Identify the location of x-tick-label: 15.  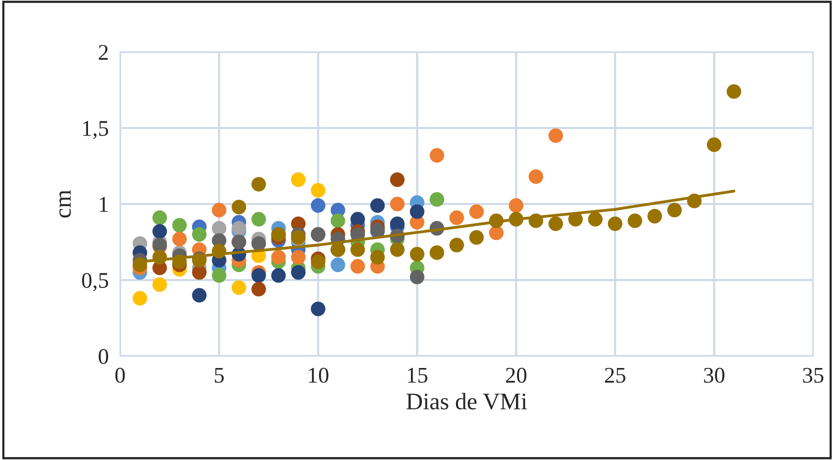
(418, 375).